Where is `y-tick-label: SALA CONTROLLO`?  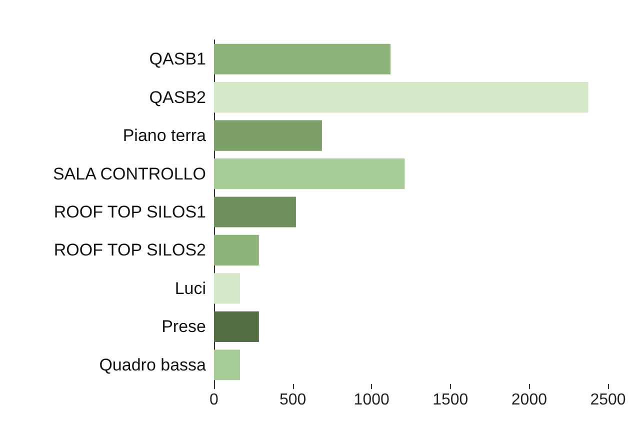 y-tick-label: SALA CONTROLLO is located at coordinates (129, 174).